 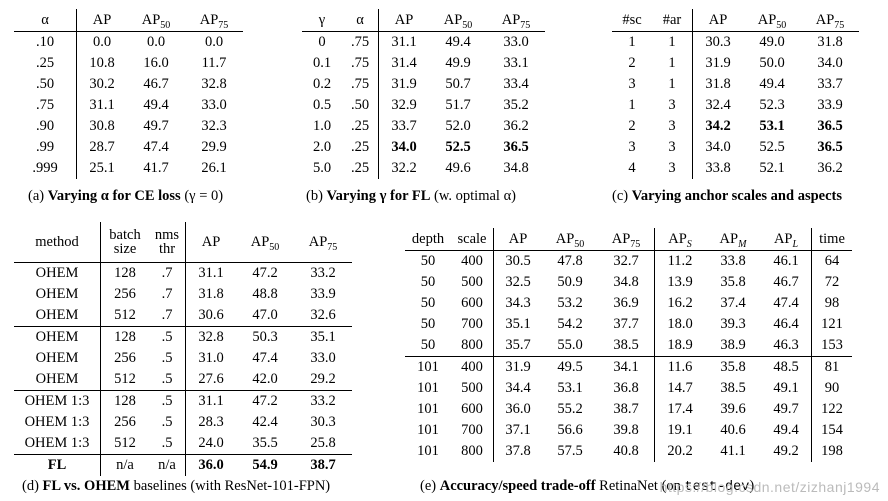 What do you see at coordinates (733, 345) in the screenshot?
I see `table-cell: 38.9` at bounding box center [733, 345].